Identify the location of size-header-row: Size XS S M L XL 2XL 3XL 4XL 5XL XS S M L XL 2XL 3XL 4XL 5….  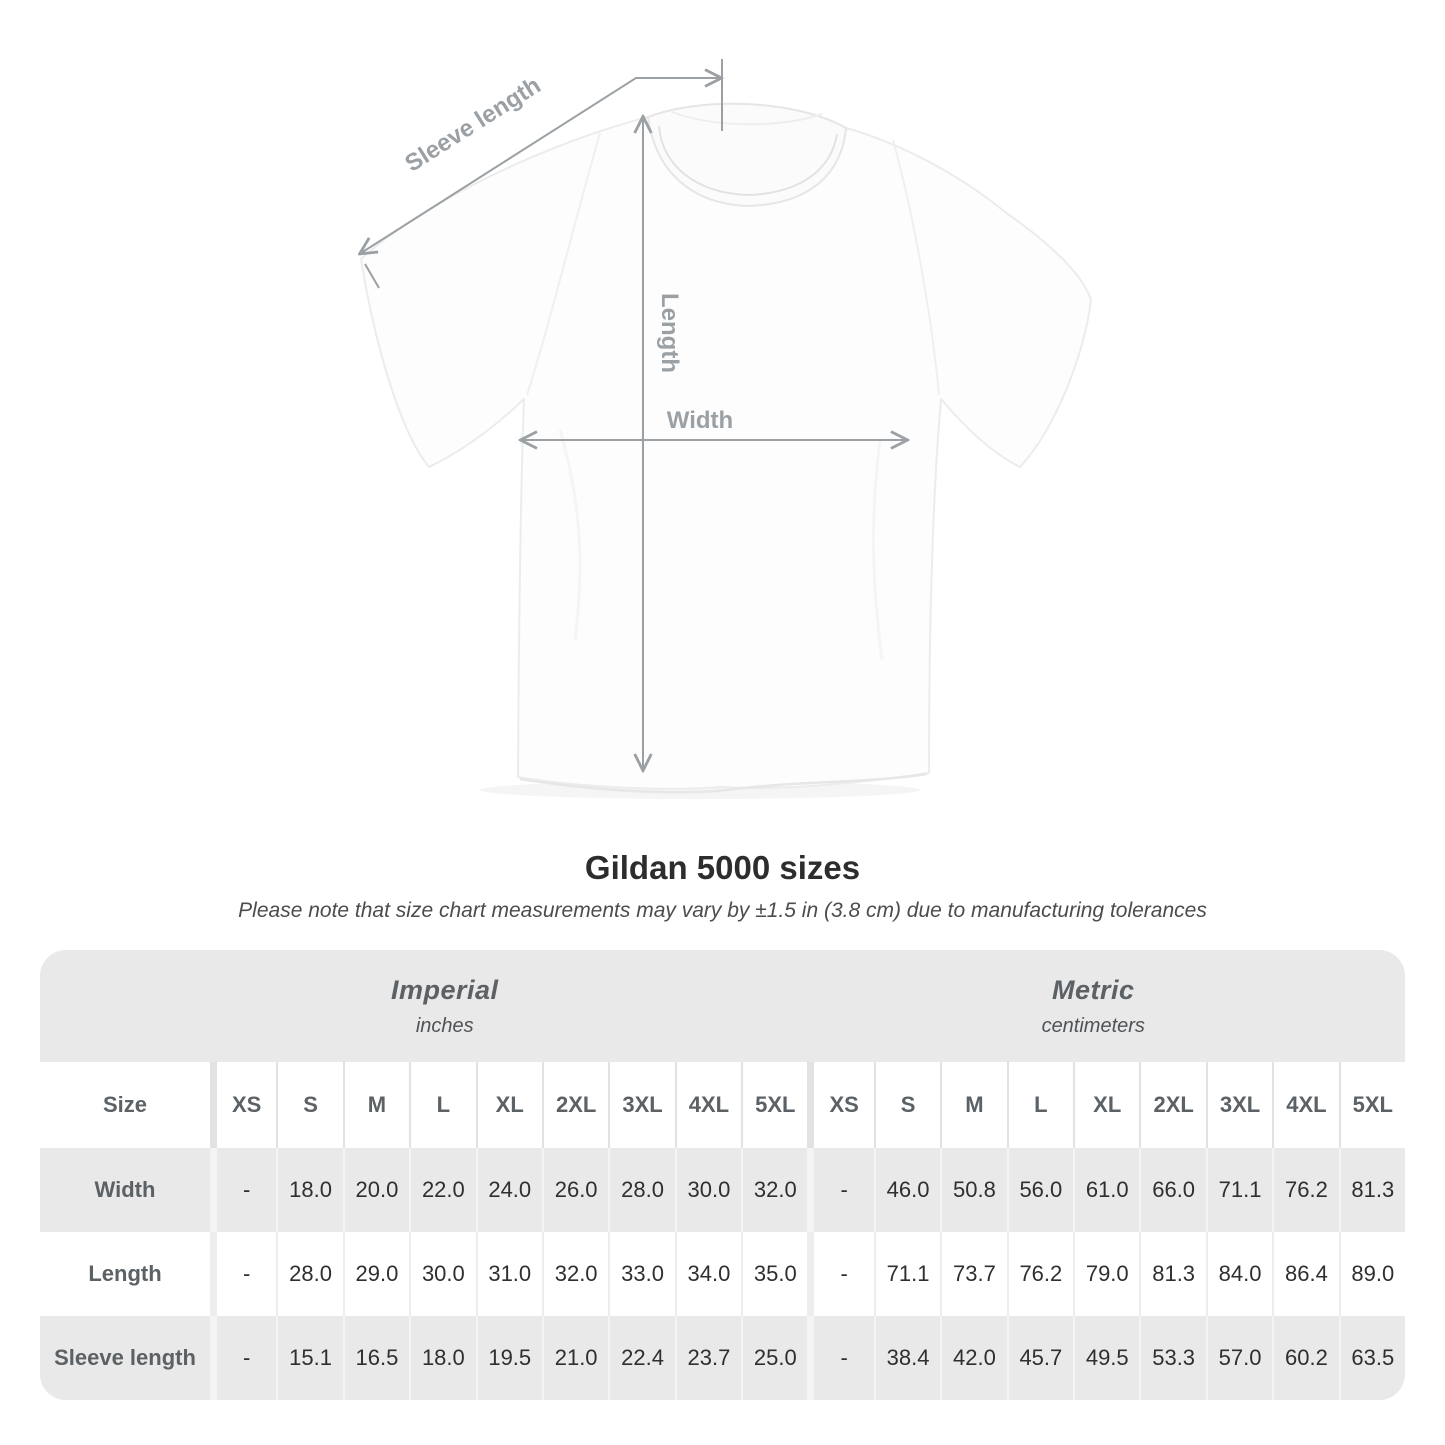
(722, 1105).